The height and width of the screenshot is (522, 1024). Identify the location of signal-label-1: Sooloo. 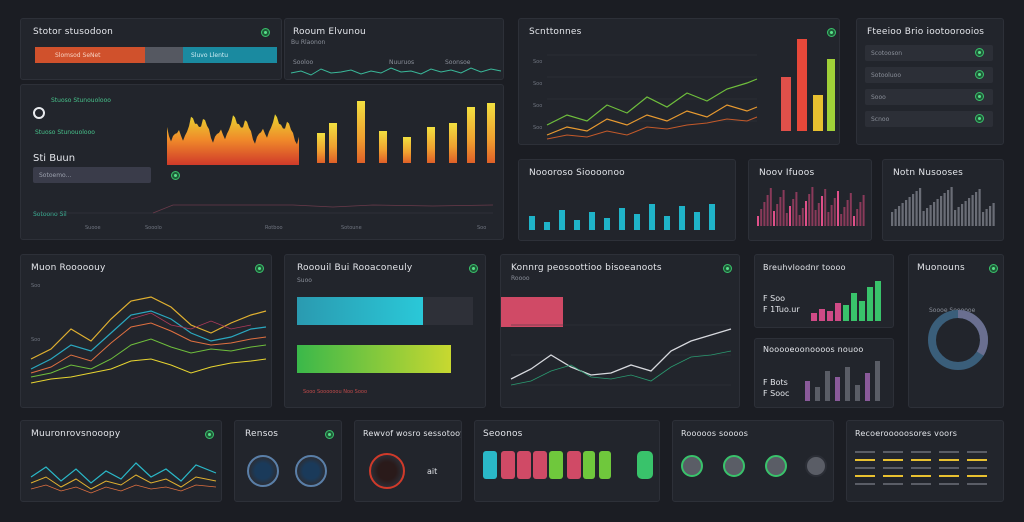
(303, 62).